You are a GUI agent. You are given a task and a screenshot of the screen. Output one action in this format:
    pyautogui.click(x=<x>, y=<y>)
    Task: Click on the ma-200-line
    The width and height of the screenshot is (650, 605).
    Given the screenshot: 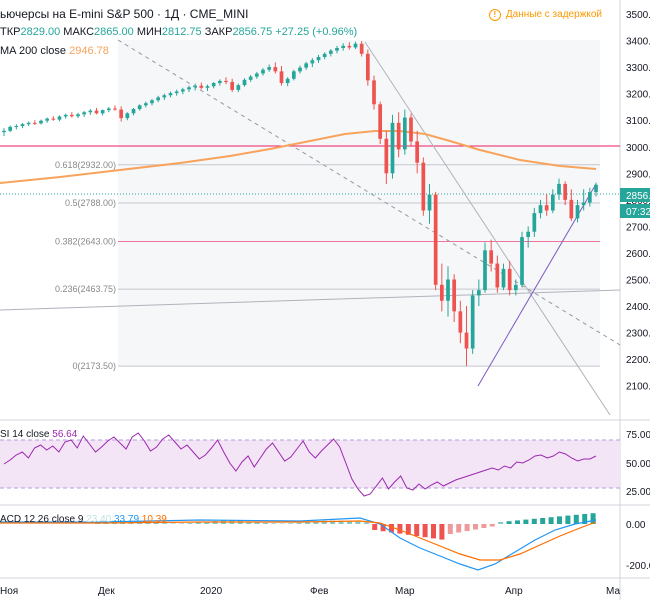 What is the action you would take?
    pyautogui.click(x=298, y=157)
    